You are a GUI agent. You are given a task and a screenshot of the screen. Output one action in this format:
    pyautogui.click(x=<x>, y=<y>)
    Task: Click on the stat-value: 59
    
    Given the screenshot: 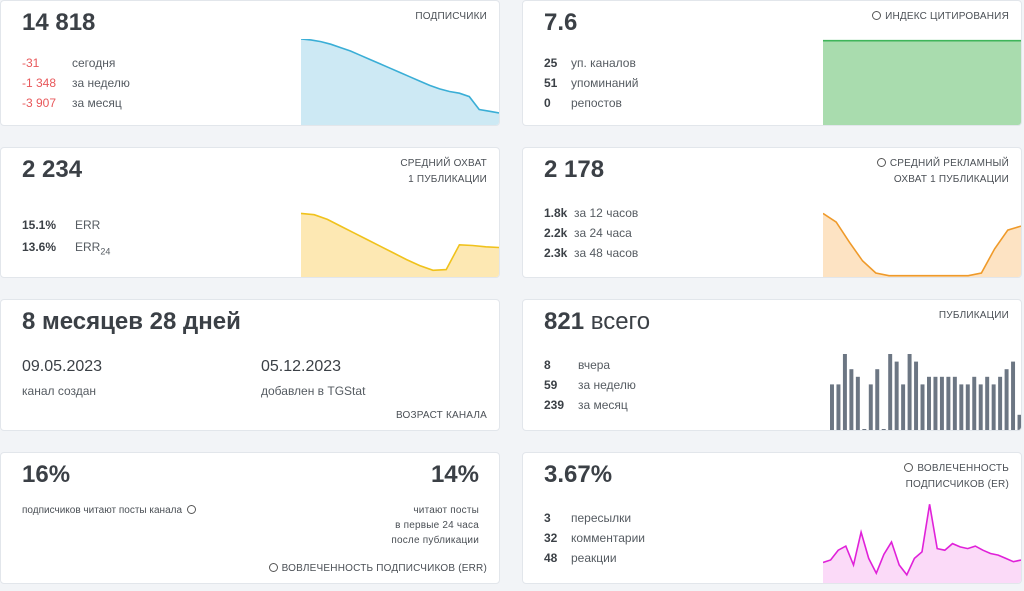 What is the action you would take?
    pyautogui.click(x=551, y=385)
    